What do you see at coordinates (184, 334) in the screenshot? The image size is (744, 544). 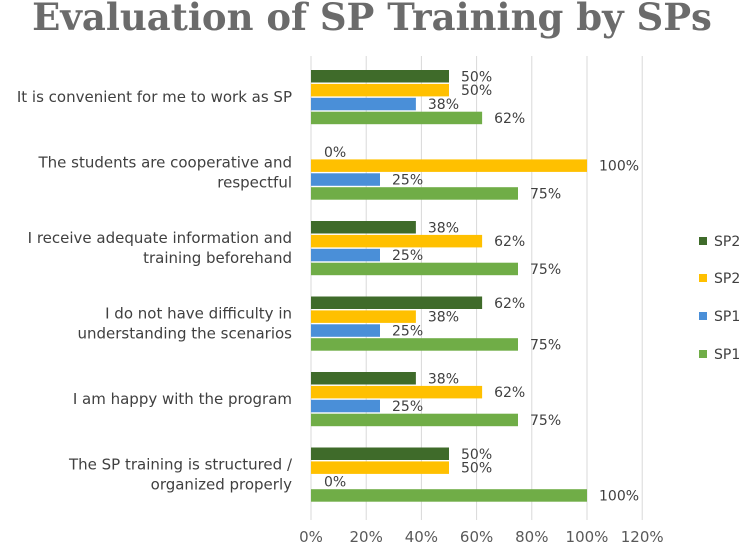 I see `category-label: understanding the scenarios` at bounding box center [184, 334].